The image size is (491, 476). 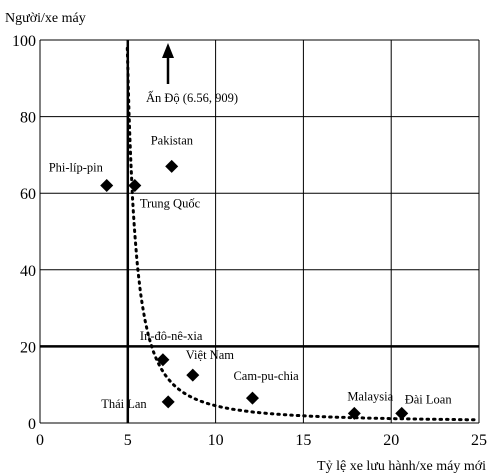 I want to click on y-tick-label-60: 60, so click(x=28, y=194).